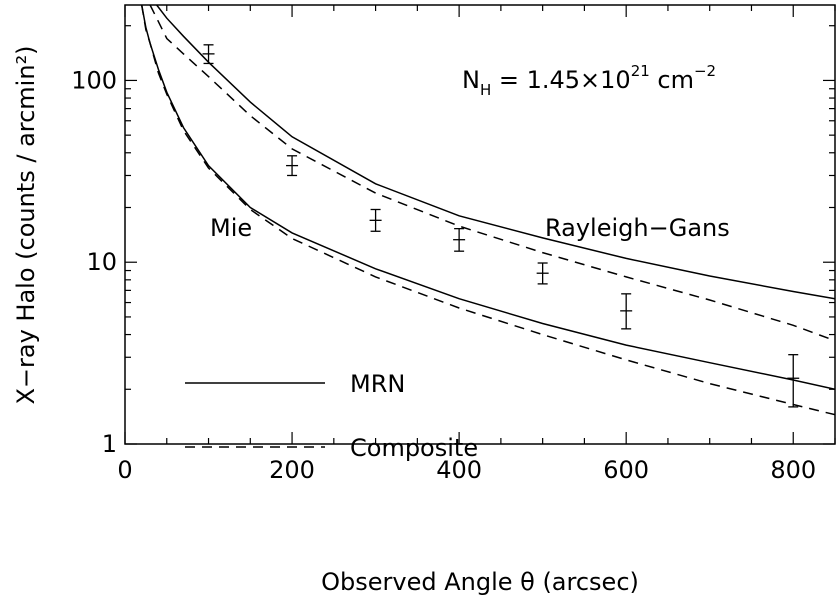 This screenshot has width=836, height=599. What do you see at coordinates (94, 80) in the screenshot?
I see `y-tick-label: 100` at bounding box center [94, 80].